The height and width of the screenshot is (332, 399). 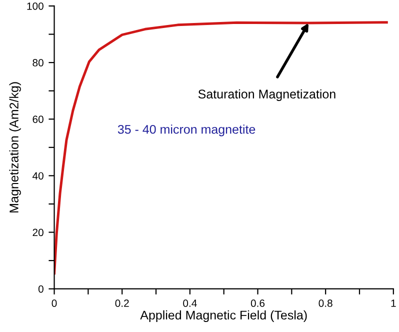 What do you see at coordinates (190, 303) in the screenshot?
I see `x-tick-label: 0.4` at bounding box center [190, 303].